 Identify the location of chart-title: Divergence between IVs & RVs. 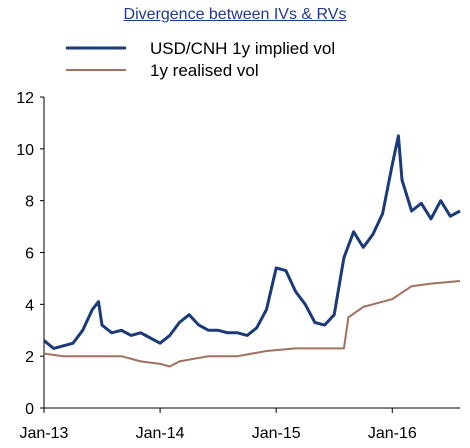
(235, 14).